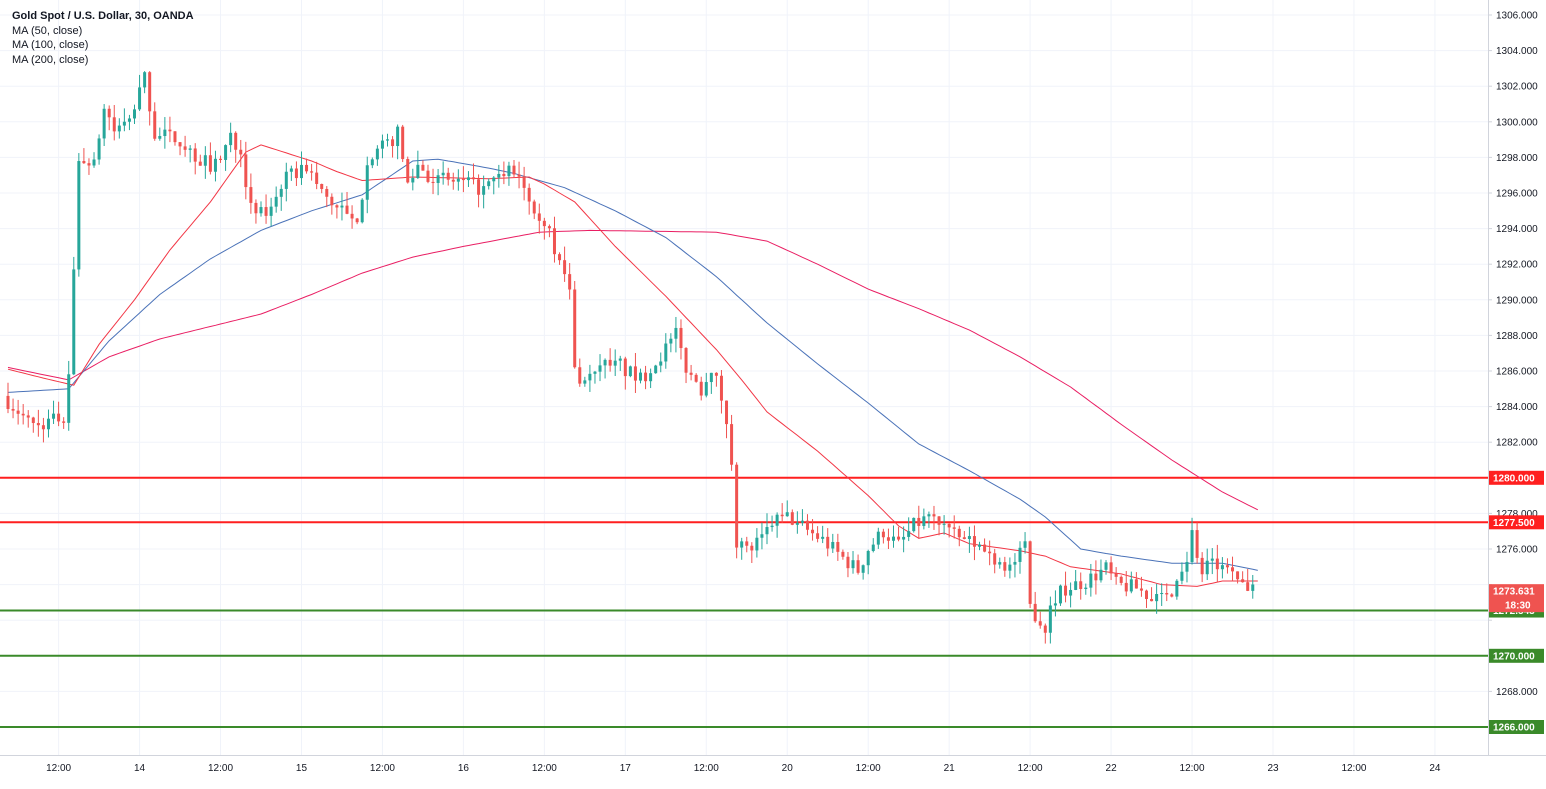 Image resolution: width=1546 pixels, height=789 pixels. Describe the element at coordinates (1517, 550) in the screenshot. I see `y-tick-label: 1276.000` at that location.